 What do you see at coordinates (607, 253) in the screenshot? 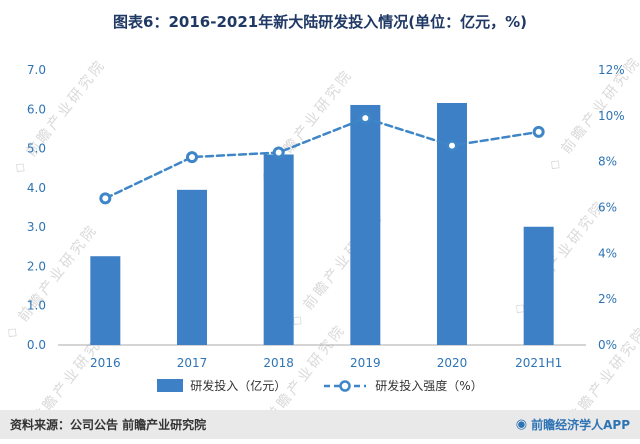
I see `right-tick-label: 4%` at bounding box center [607, 253].